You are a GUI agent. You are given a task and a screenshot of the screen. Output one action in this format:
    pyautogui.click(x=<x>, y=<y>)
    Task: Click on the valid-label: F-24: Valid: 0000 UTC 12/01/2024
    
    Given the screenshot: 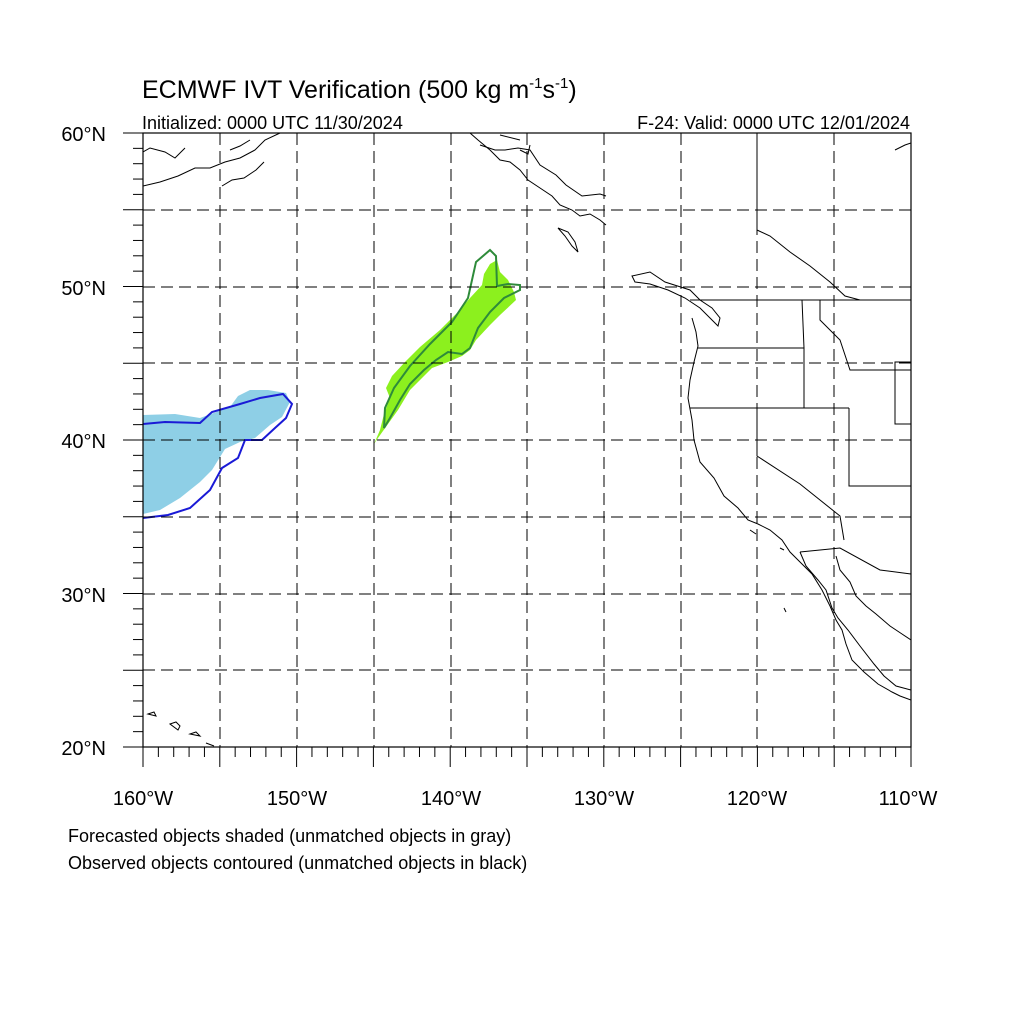 What is the action you would take?
    pyautogui.click(x=773, y=123)
    